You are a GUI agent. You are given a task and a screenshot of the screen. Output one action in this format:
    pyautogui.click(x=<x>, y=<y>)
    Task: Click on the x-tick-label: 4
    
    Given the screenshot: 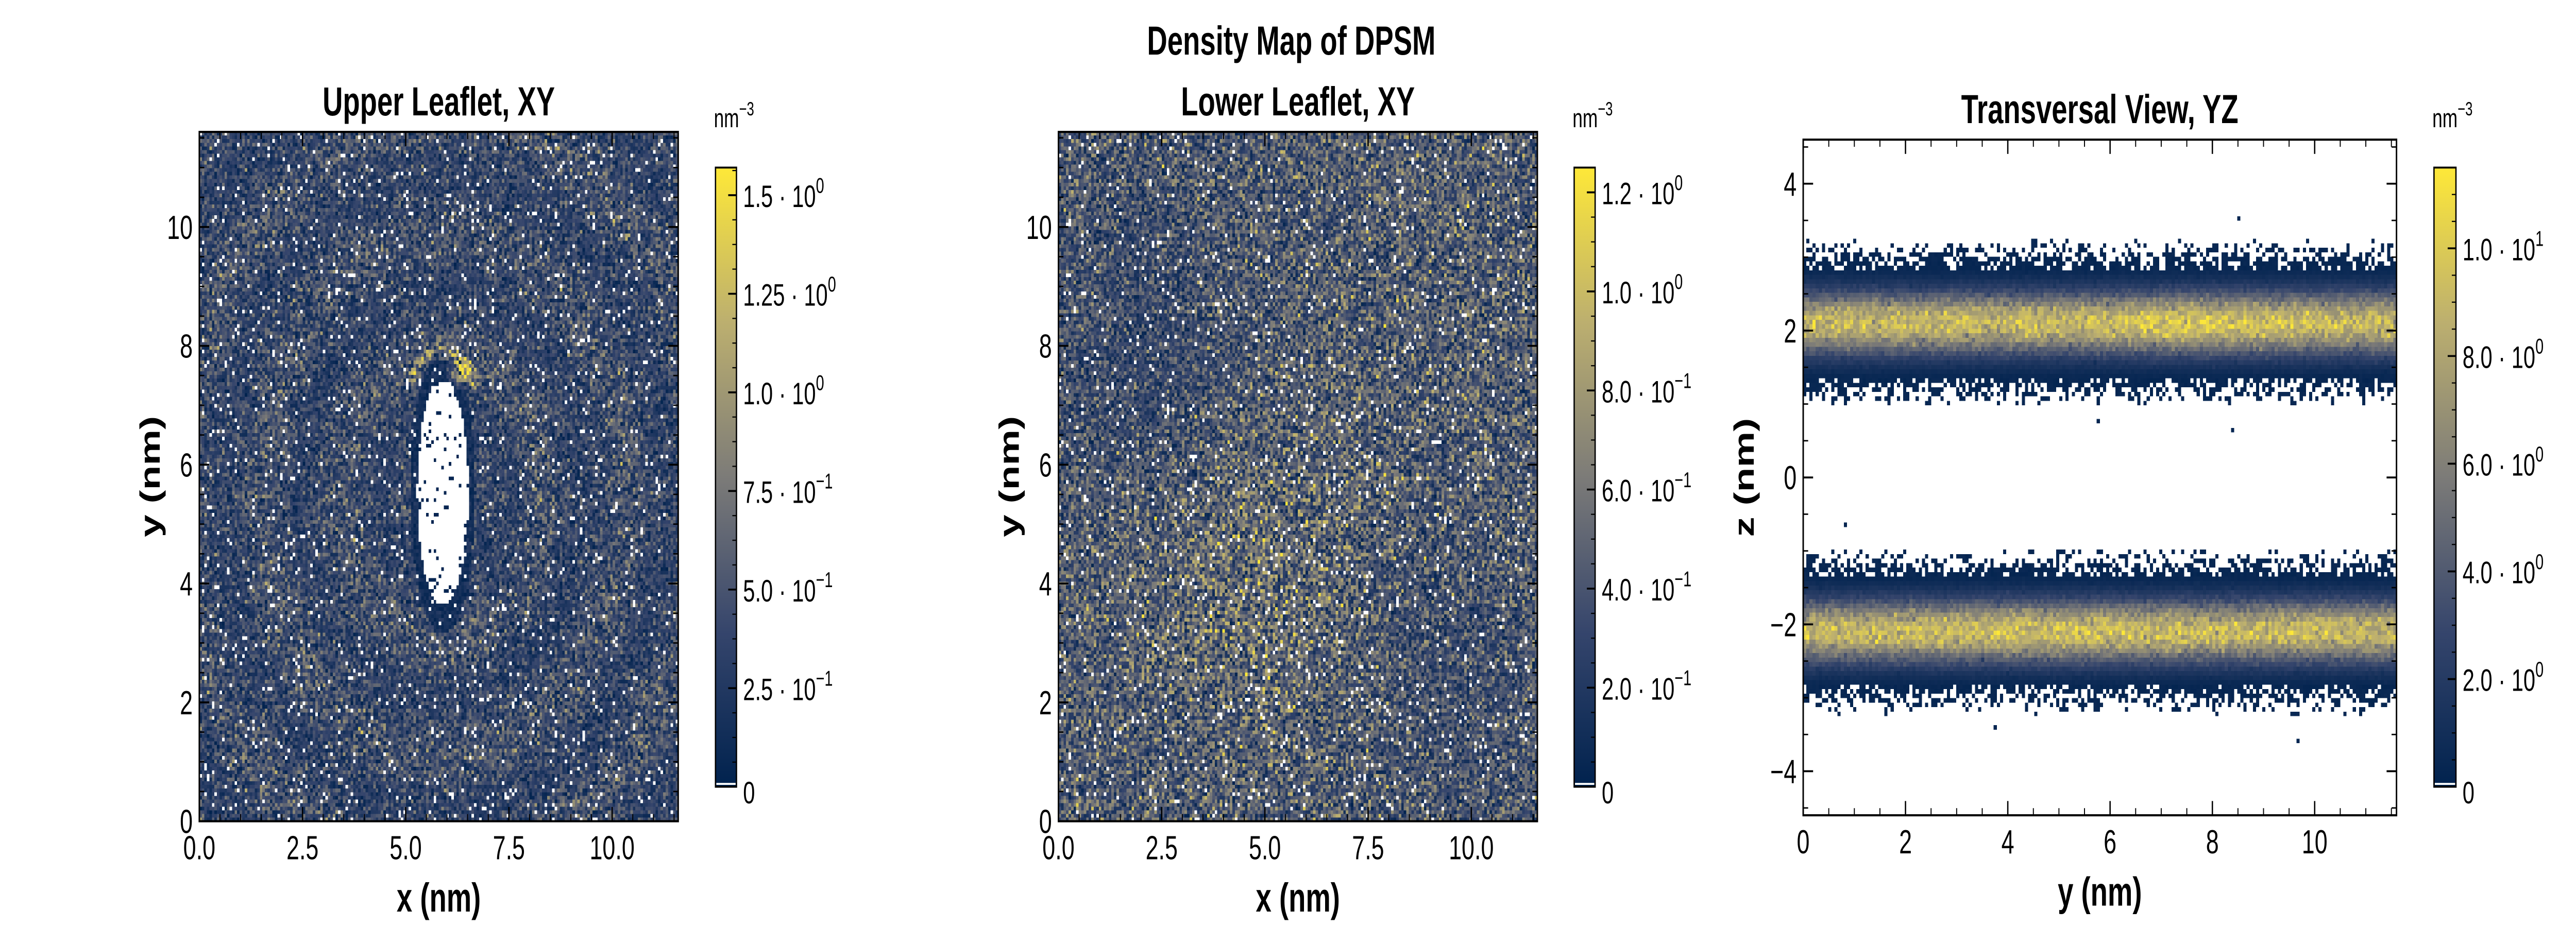 What is the action you would take?
    pyautogui.click(x=2008, y=842)
    